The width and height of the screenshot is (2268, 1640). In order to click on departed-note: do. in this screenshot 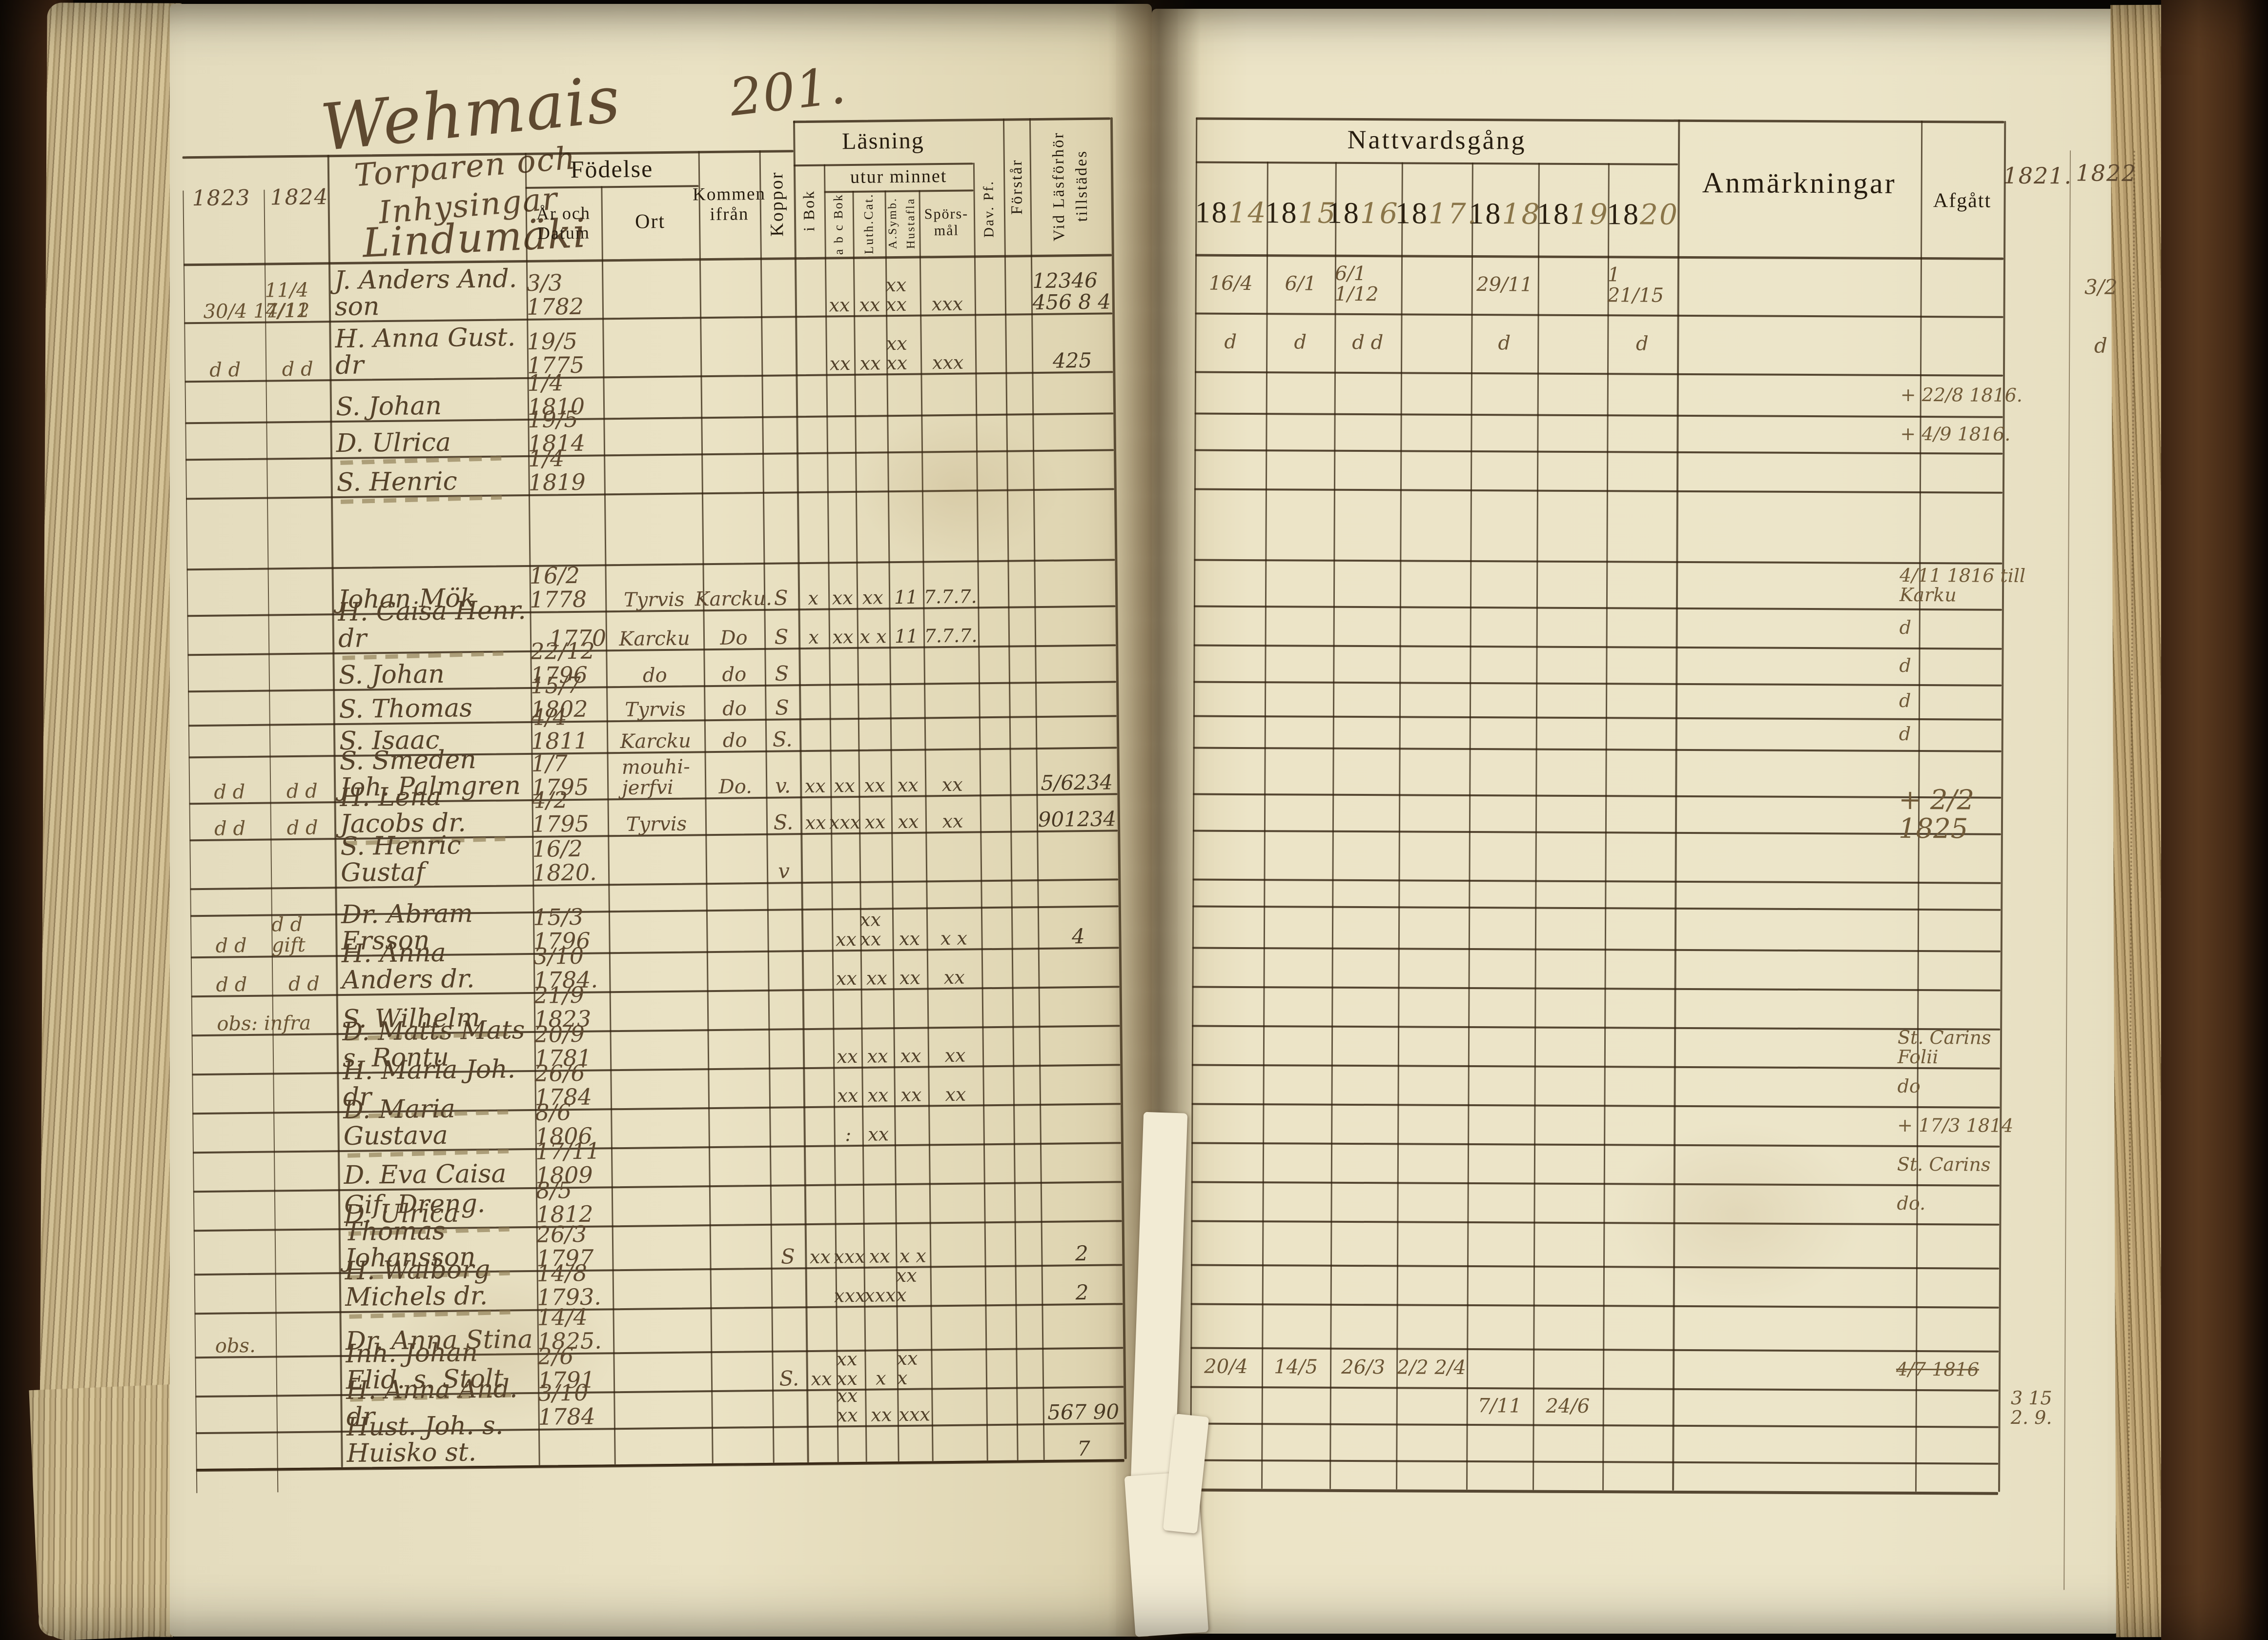, I will do `click(1911, 1203)`.